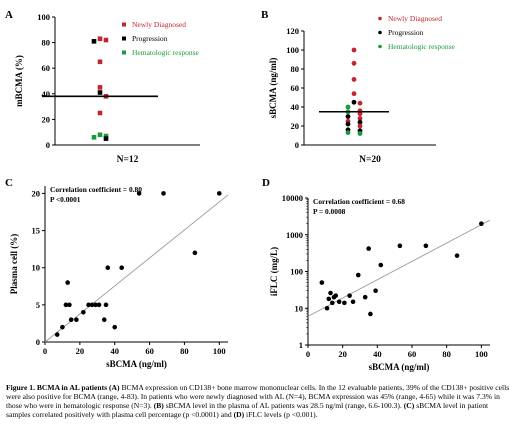 This screenshot has height=437, width=520. What do you see at coordinates (80, 351) in the screenshot?
I see `x-tick-label-C: 20` at bounding box center [80, 351].